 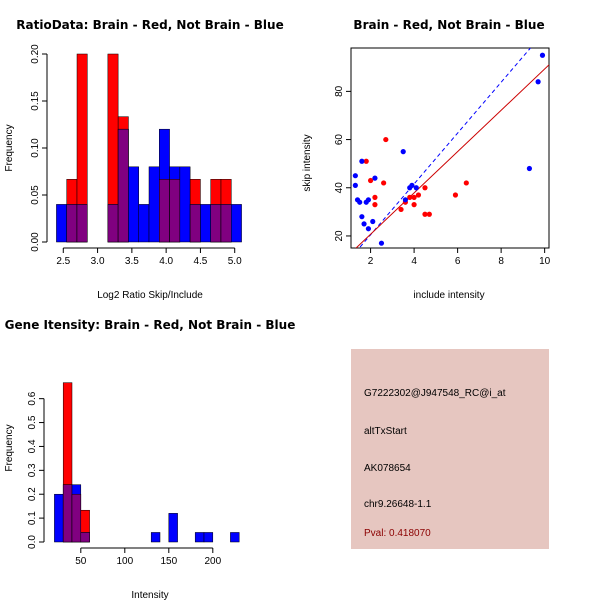 I want to click on not-brain-fit-line, so click(x=445, y=148).